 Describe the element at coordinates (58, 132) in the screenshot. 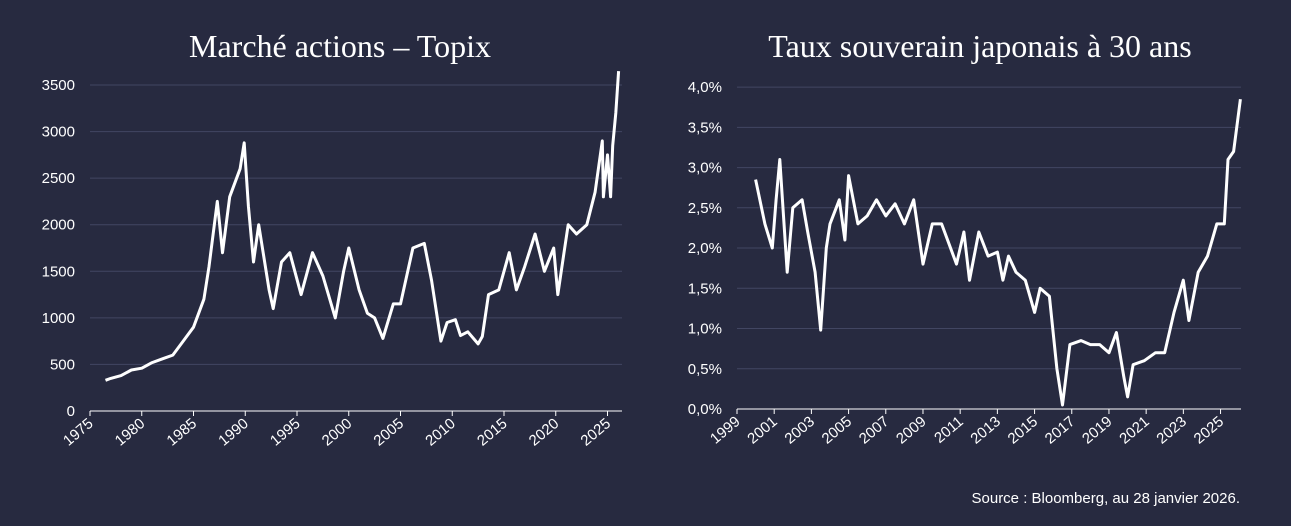

I see `y-tick-label: 3000` at that location.